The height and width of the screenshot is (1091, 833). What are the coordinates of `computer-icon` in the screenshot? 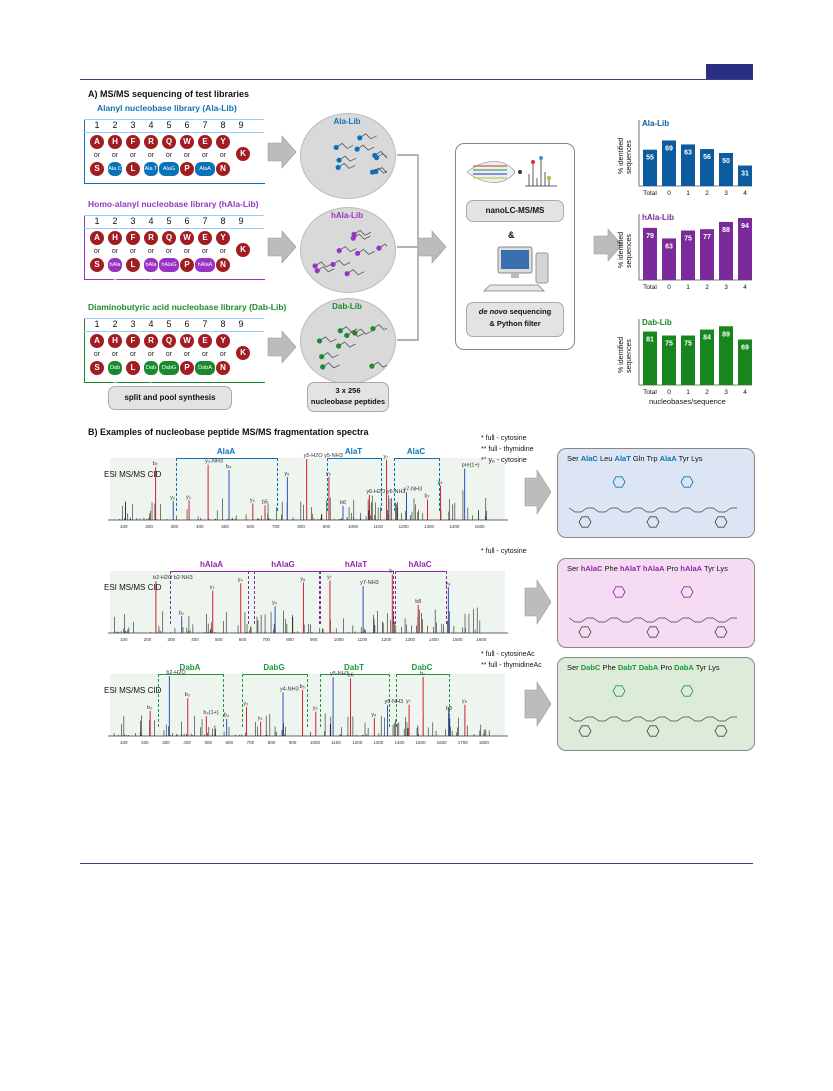 It's located at (515, 269).